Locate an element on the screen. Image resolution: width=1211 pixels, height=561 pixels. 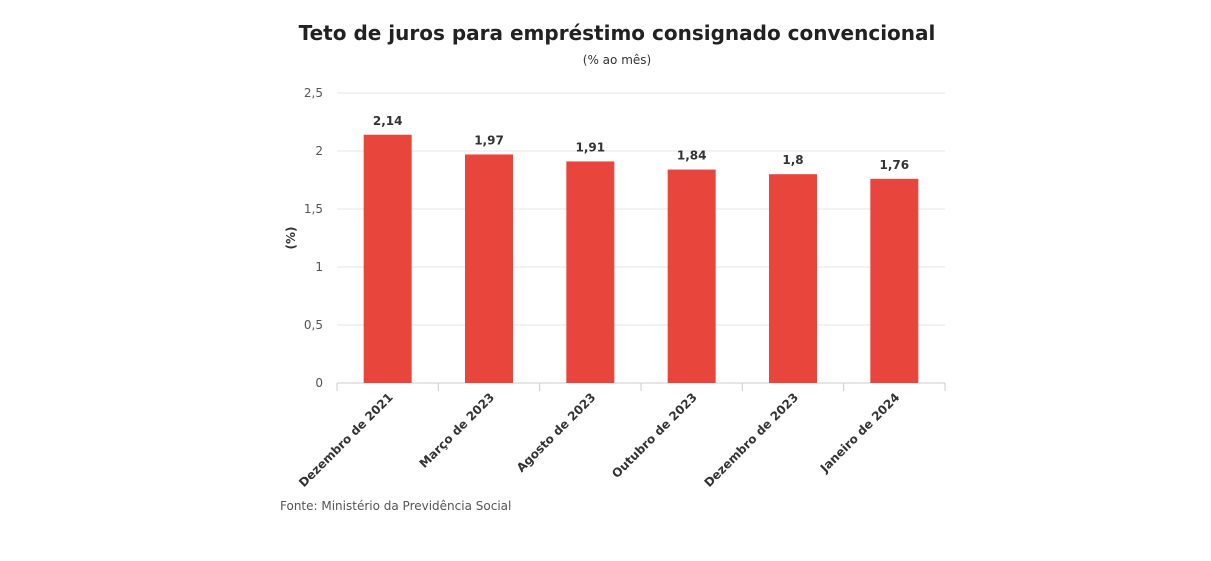
y-tick-label: 0,5 is located at coordinates (313, 325).